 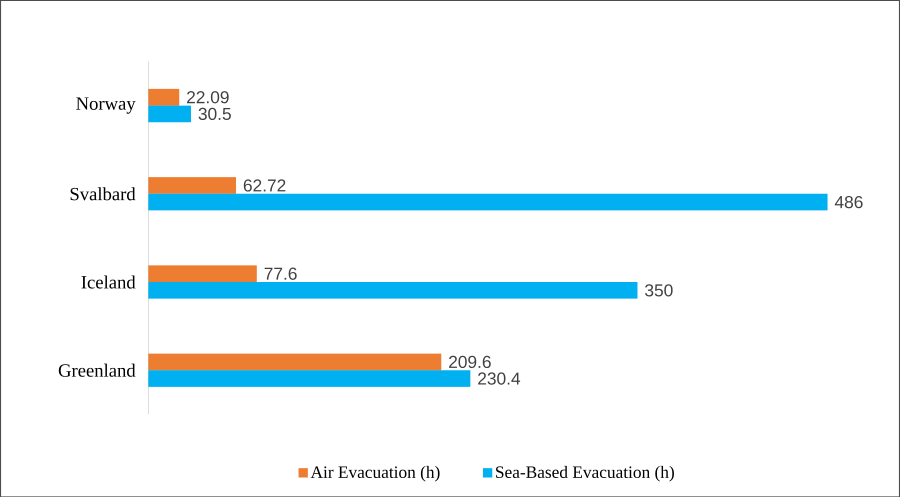 I want to click on data-label: 486, so click(x=848, y=202).